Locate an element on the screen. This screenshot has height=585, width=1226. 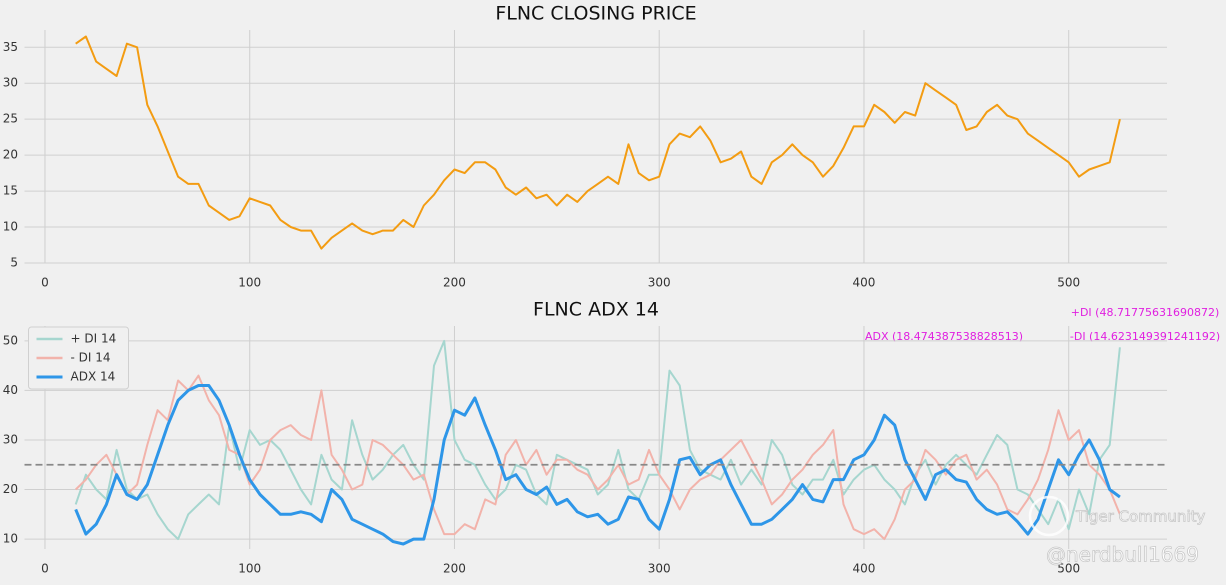
annotation: -DI (14.623149391241192) is located at coordinates (1145, 336).